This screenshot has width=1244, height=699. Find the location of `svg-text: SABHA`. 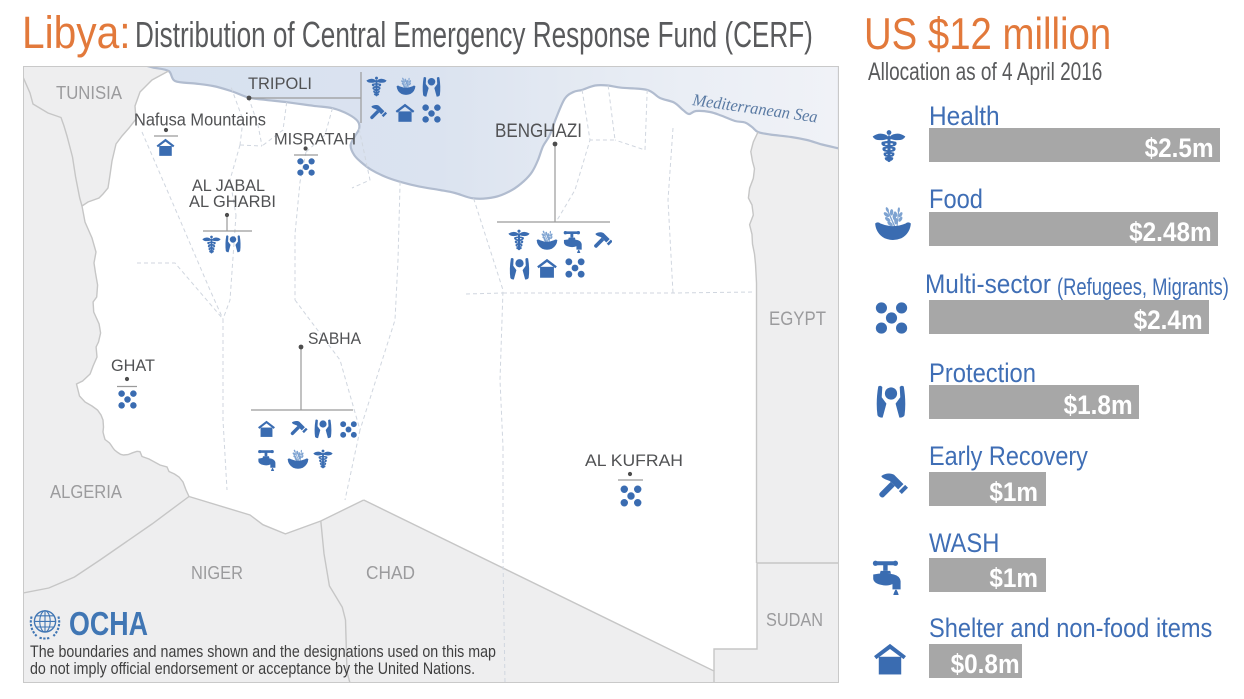

svg-text: SABHA is located at coordinates (335, 338).